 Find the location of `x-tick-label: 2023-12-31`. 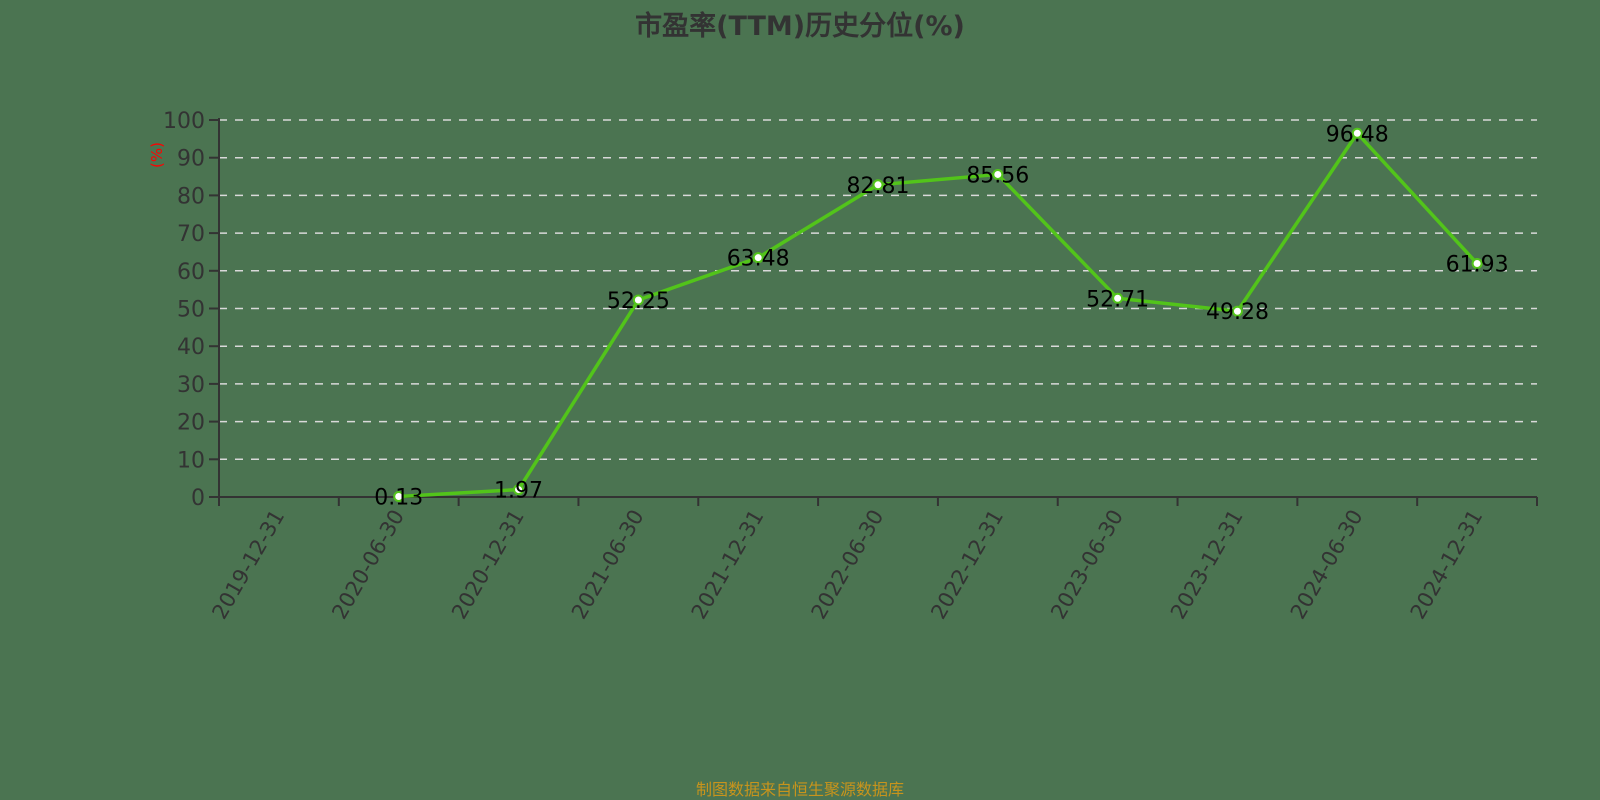

x-tick-label: 2023-12-31 is located at coordinates (1207, 565).